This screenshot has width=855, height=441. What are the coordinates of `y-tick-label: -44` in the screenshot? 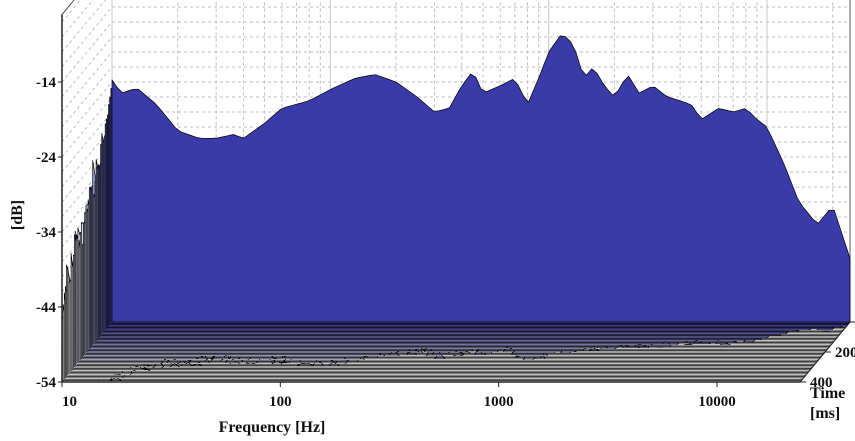 It's located at (46, 308).